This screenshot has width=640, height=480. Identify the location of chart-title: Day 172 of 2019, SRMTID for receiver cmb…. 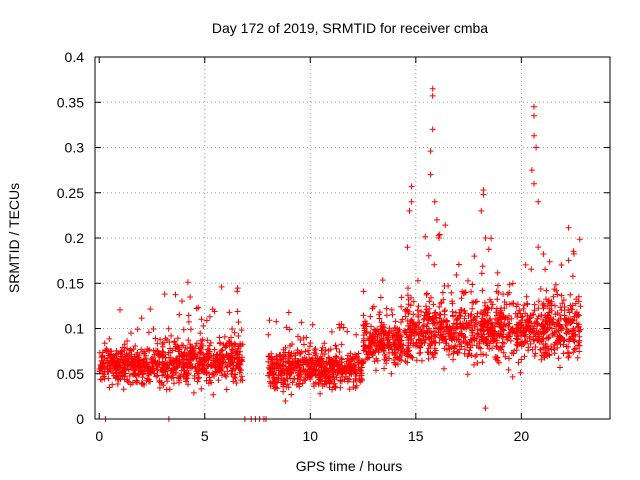
(350, 28).